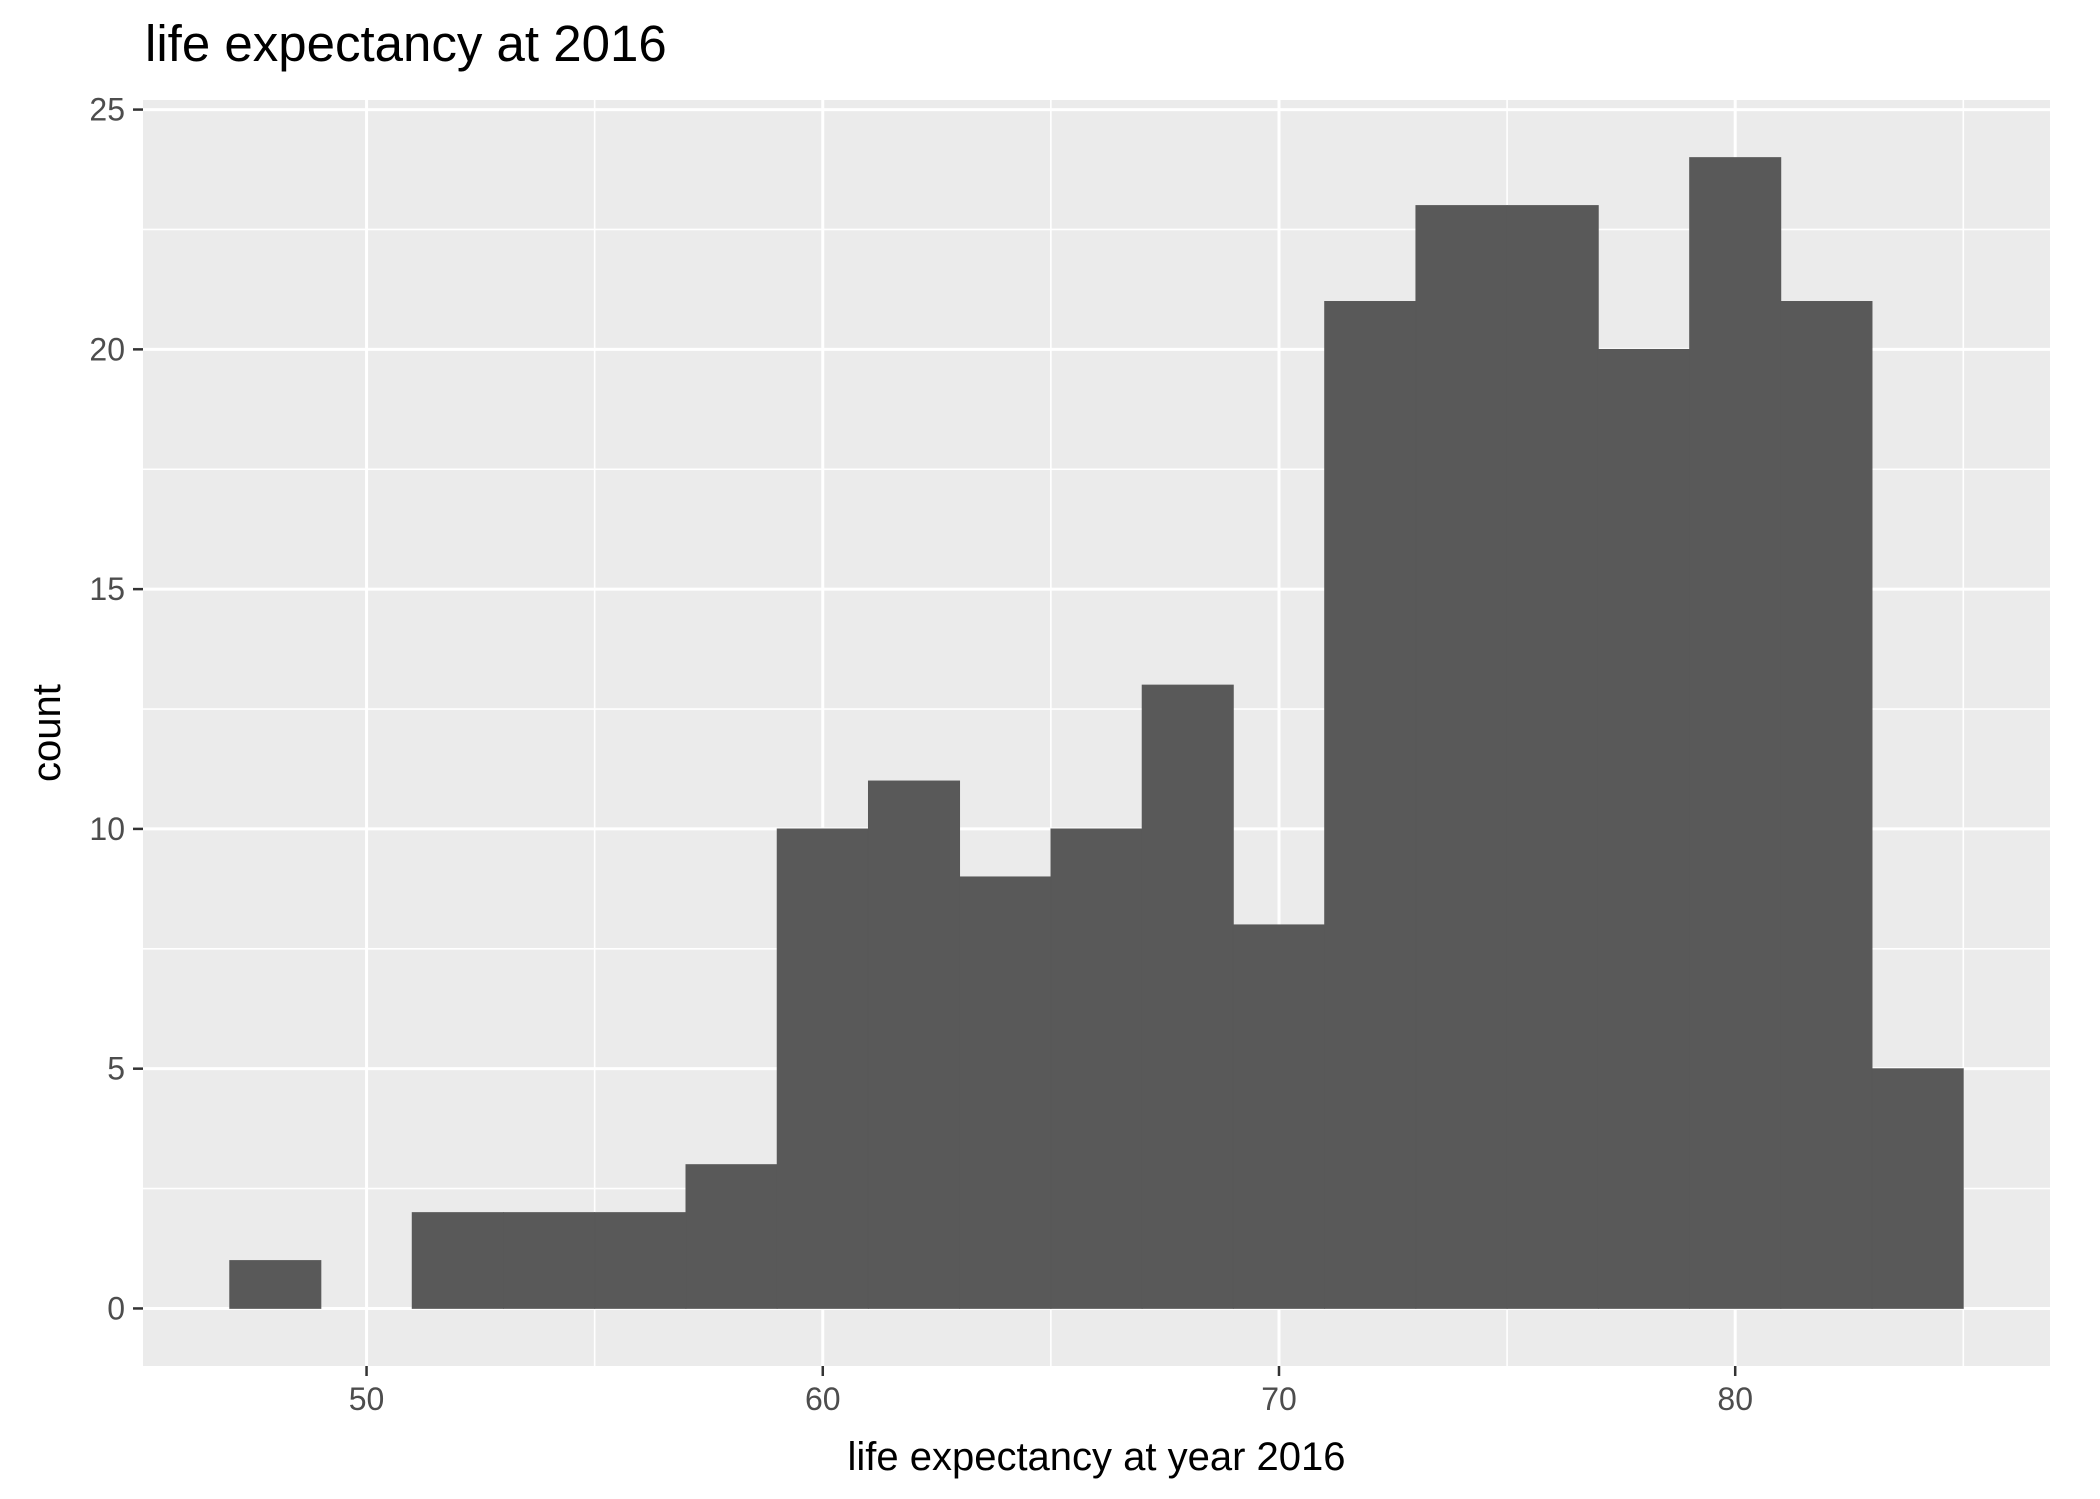 The image size is (2100, 1499). Describe the element at coordinates (116, 1069) in the screenshot. I see `y-tick-label: 5` at that location.